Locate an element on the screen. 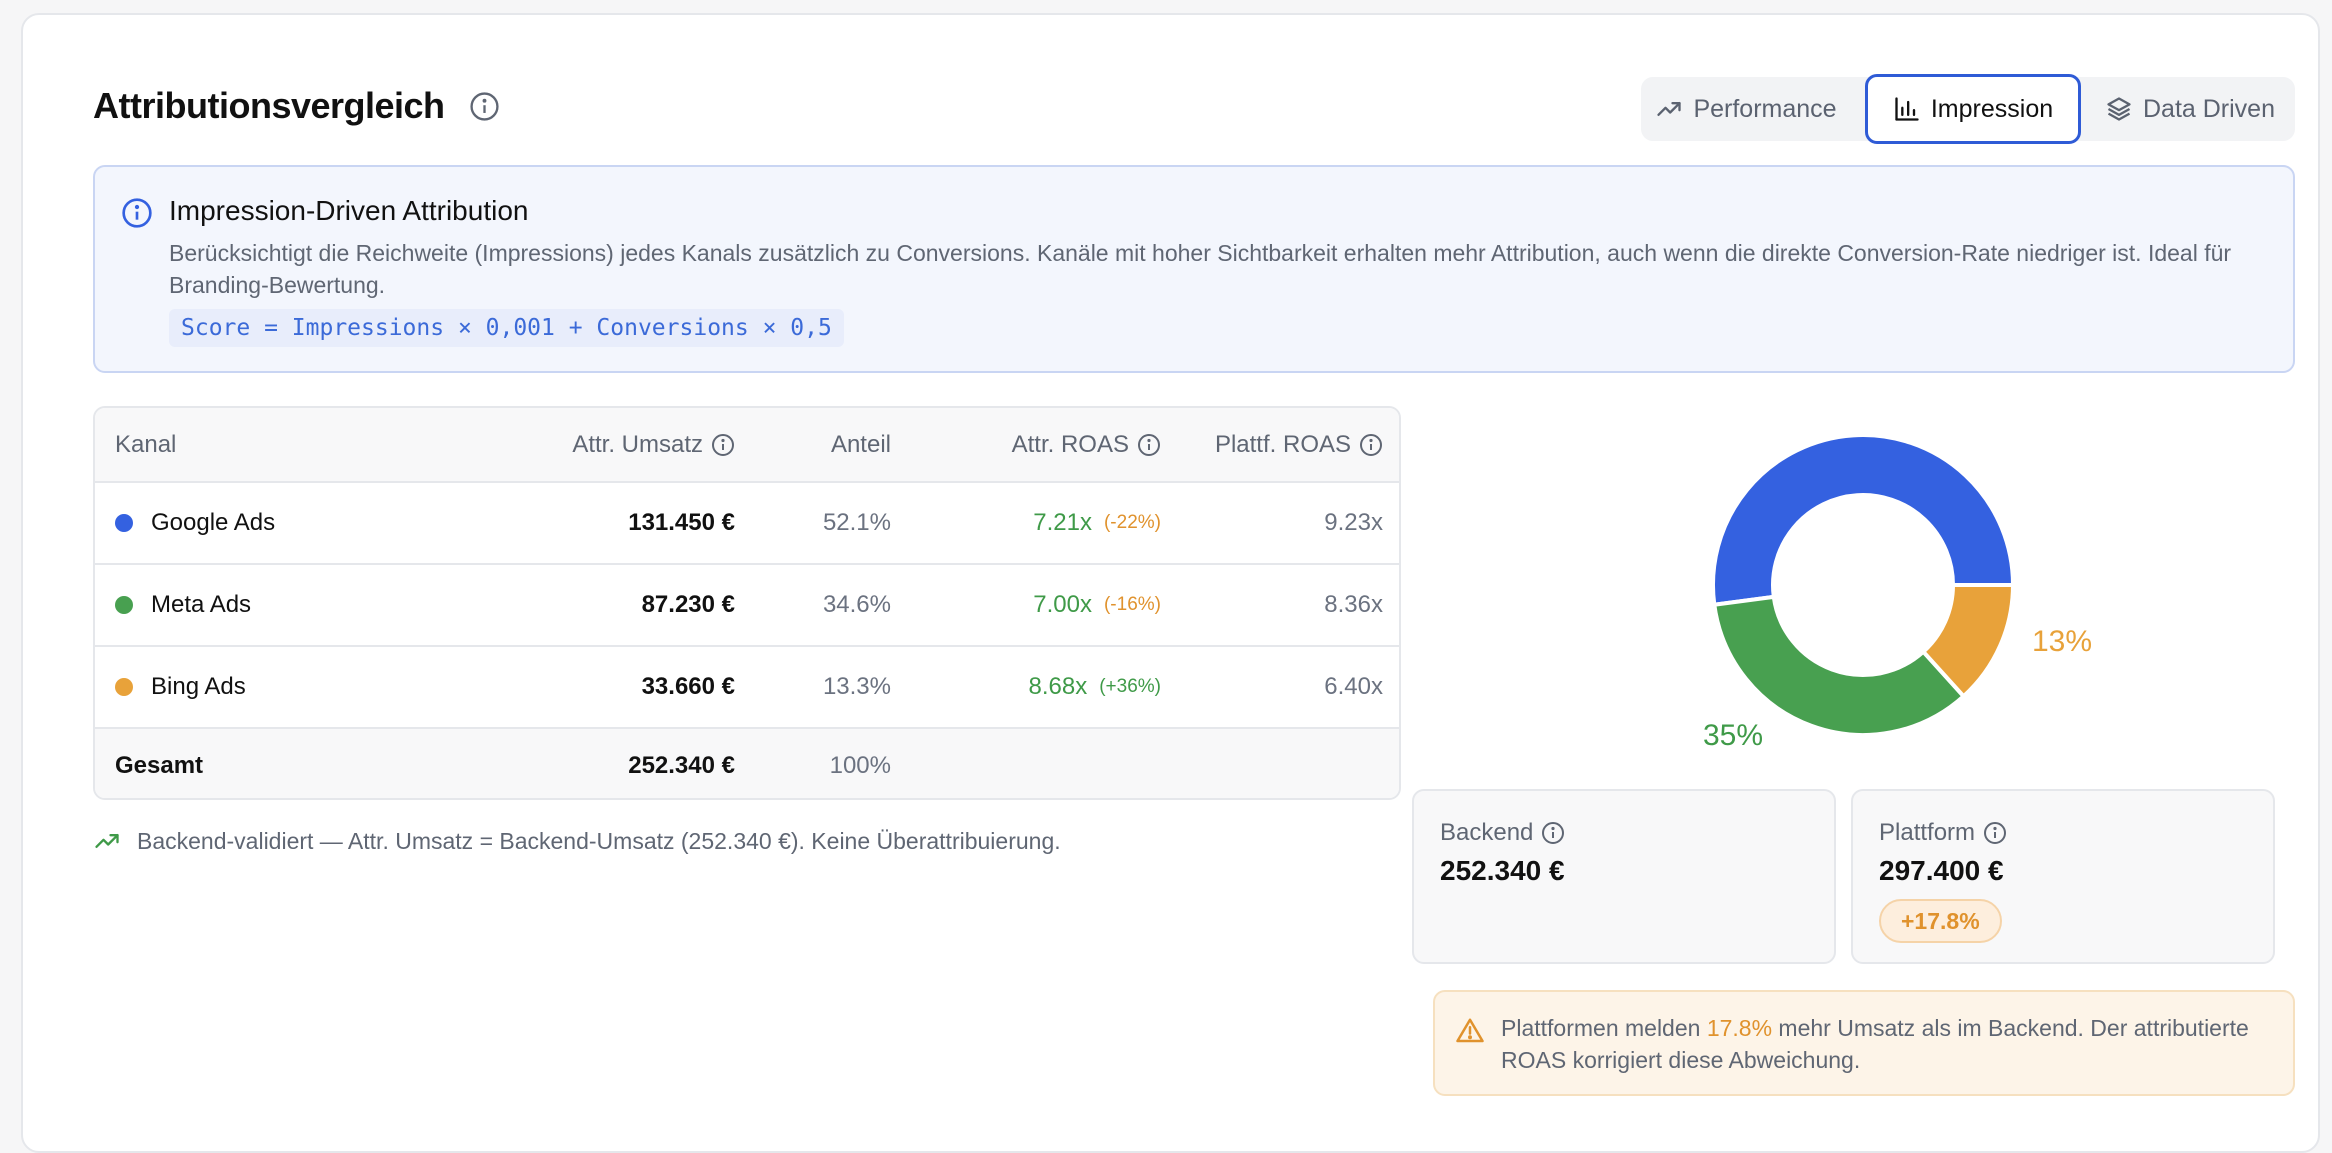 The width and height of the screenshot is (2332, 1153). anteil-cell: 52.1% is located at coordinates (856, 522).